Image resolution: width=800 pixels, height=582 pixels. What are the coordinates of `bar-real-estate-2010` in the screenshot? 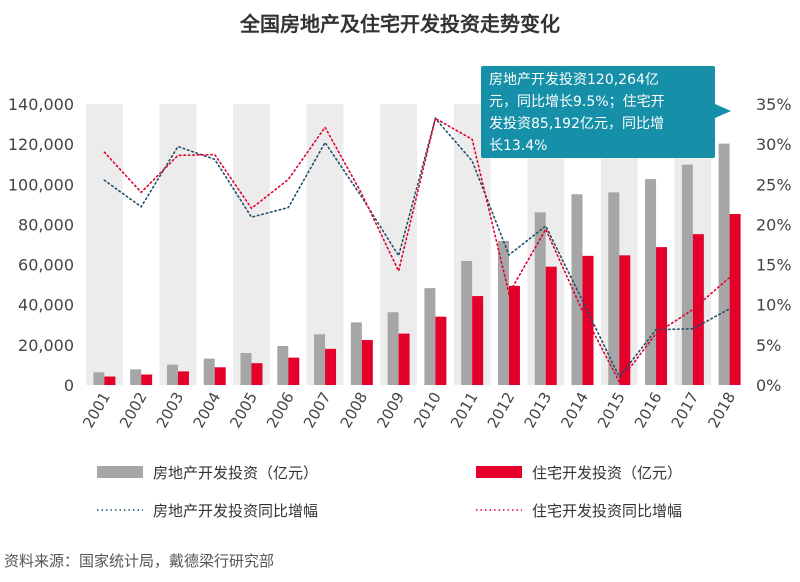 It's located at (430, 336).